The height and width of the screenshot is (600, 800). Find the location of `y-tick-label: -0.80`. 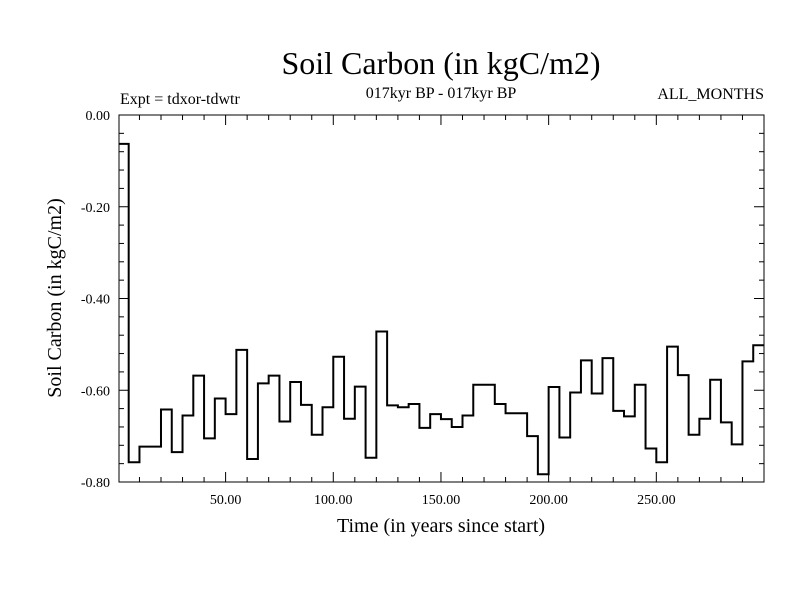

y-tick-label: -0.80 is located at coordinates (95, 483).